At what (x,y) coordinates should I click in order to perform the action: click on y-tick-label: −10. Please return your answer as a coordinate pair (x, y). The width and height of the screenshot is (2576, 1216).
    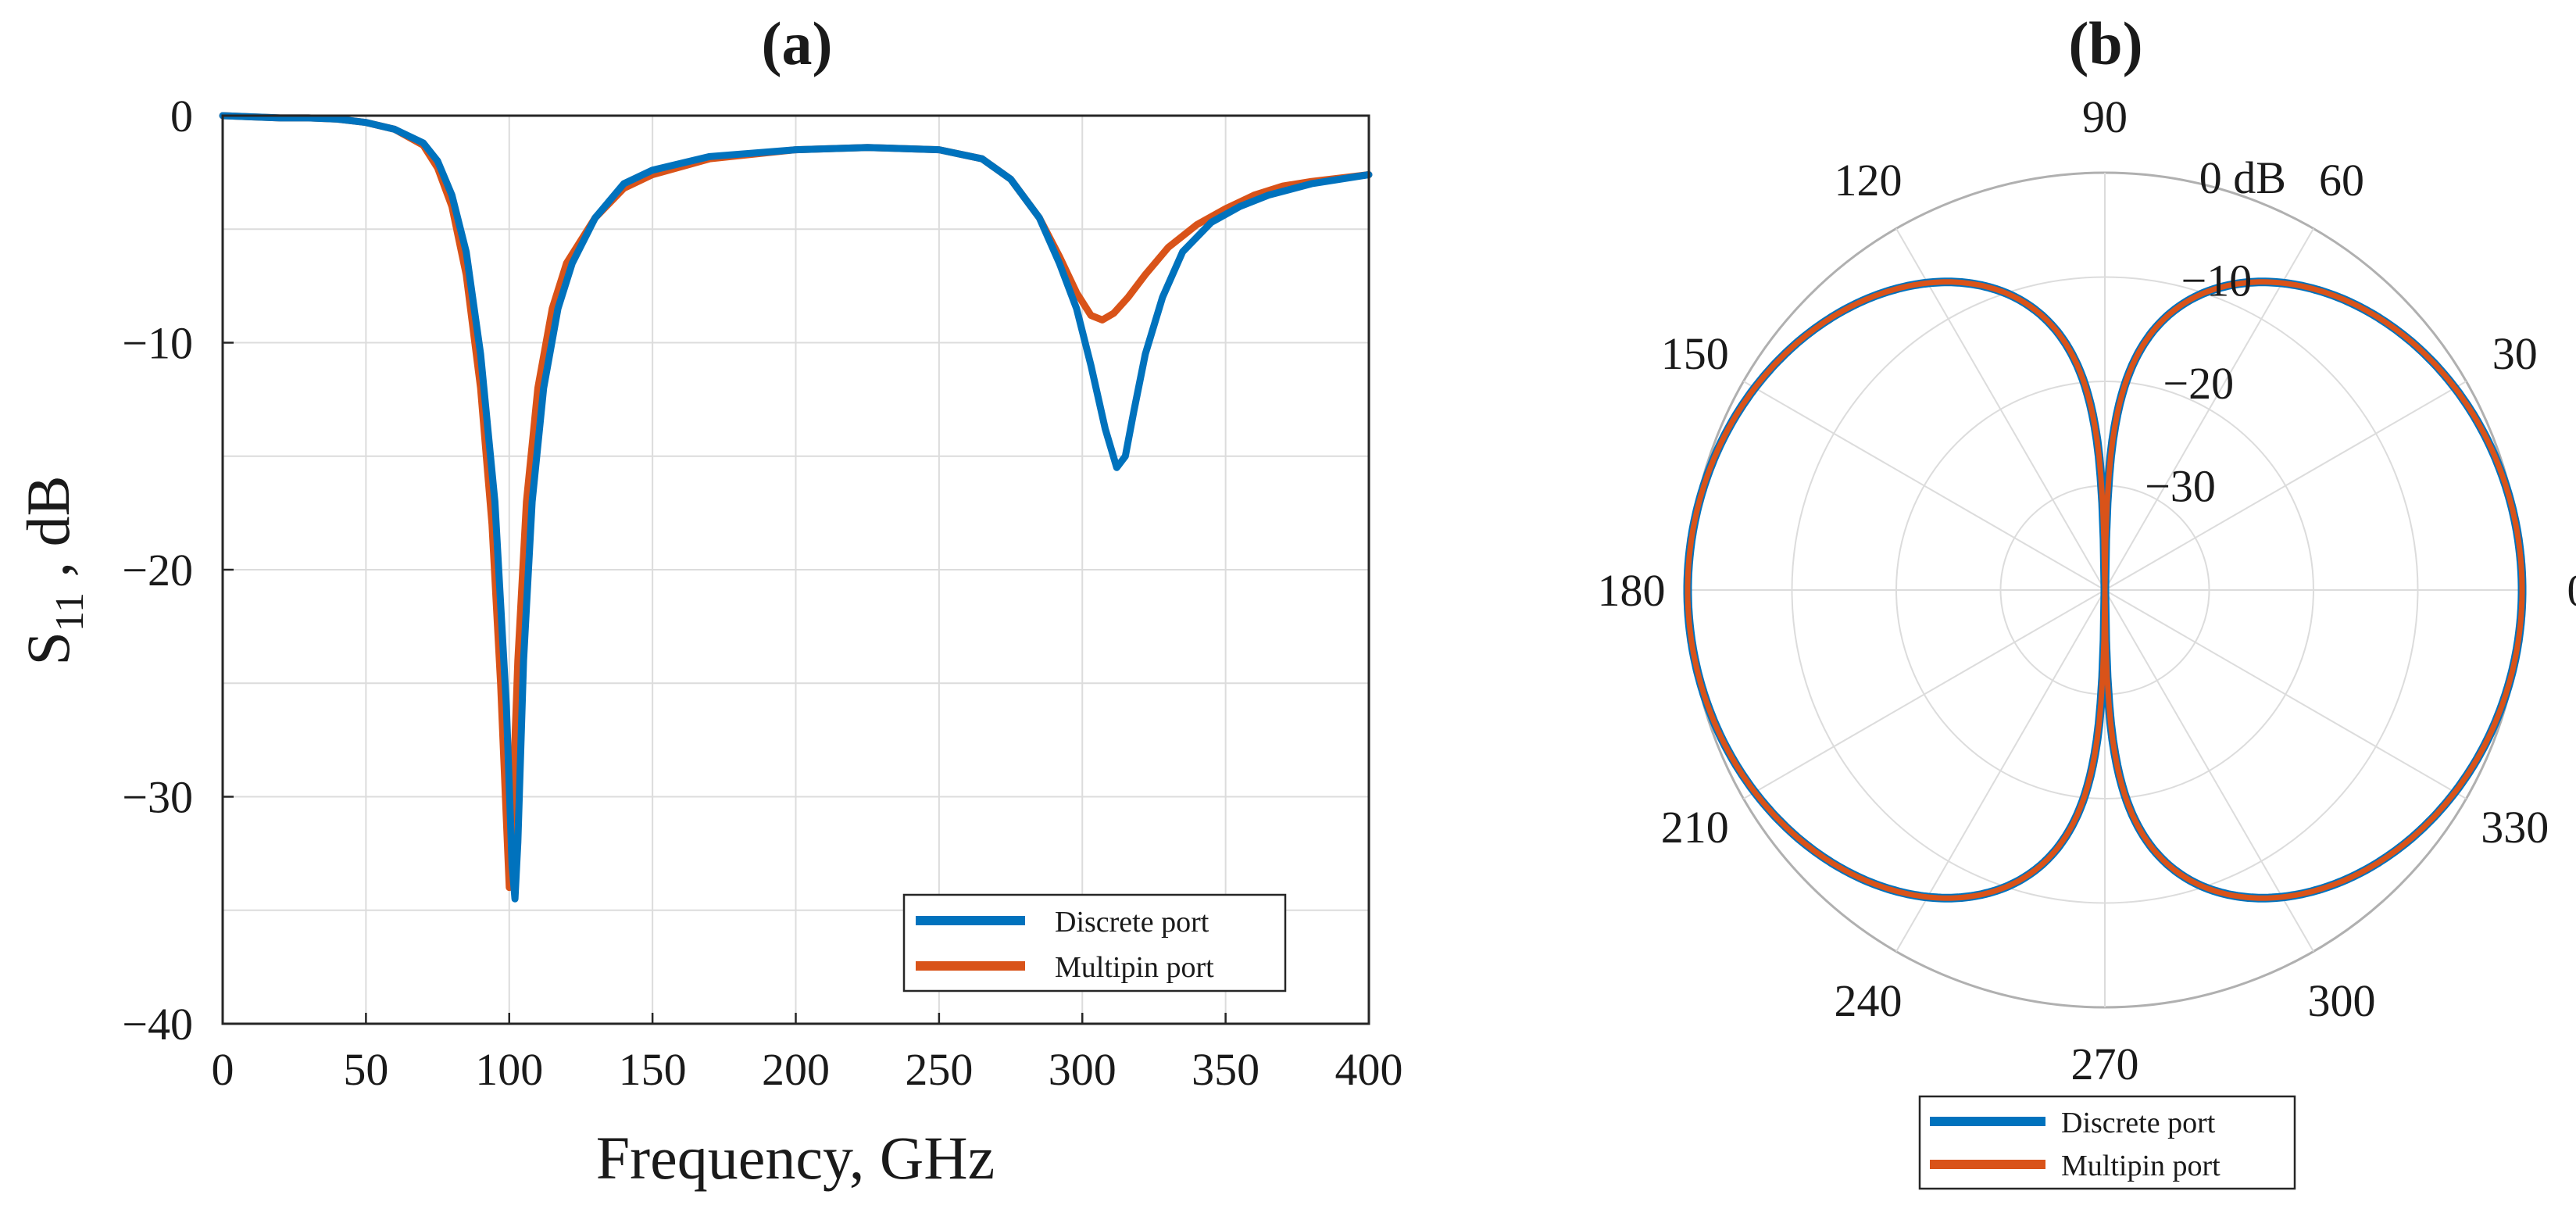
    Looking at the image, I should click on (158, 343).